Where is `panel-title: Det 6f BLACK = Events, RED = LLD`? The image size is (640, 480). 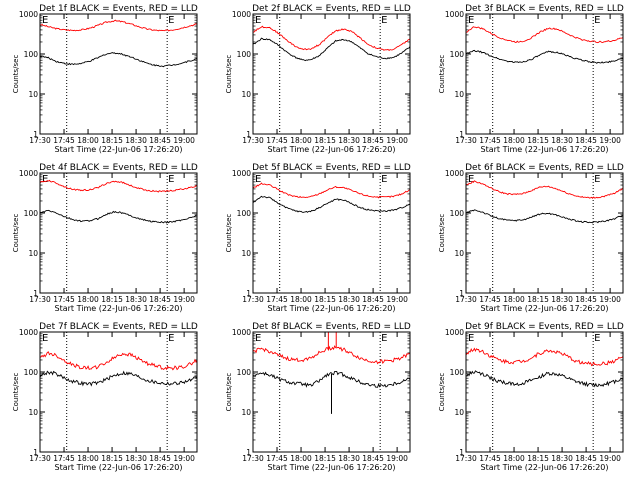 panel-title: Det 6f BLACK = Events, RED = LLD is located at coordinates (544, 168).